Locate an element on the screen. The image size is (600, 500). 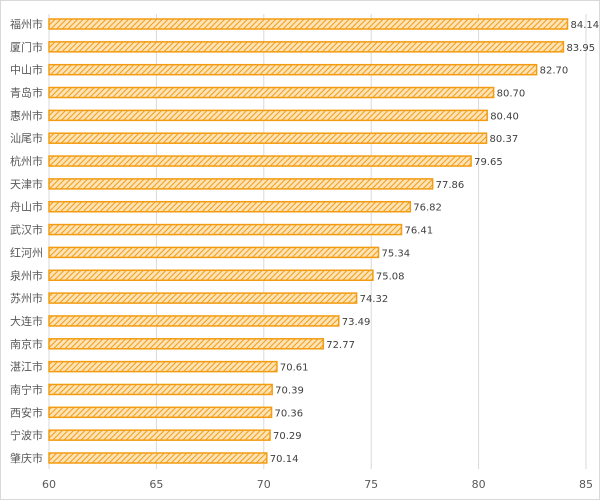
data-label: 77.86 is located at coordinates (450, 185).